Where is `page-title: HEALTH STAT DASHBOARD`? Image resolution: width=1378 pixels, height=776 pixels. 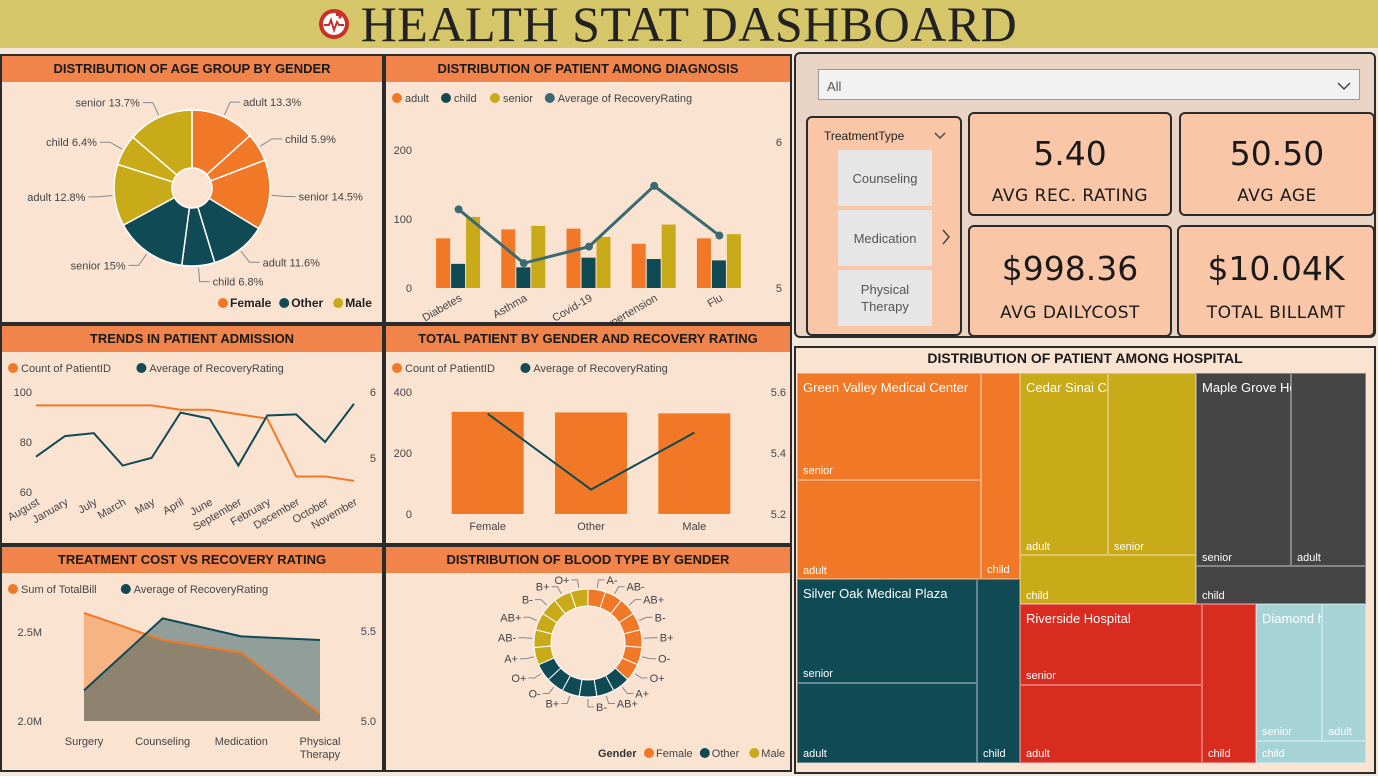
page-title: HEALTH STAT DASHBOARD is located at coordinates (689, 26).